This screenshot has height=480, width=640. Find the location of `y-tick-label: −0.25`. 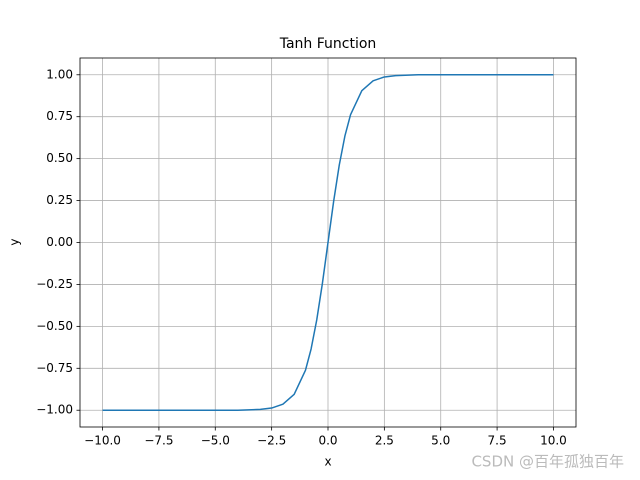

y-tick-label: −0.25 is located at coordinates (54, 284).